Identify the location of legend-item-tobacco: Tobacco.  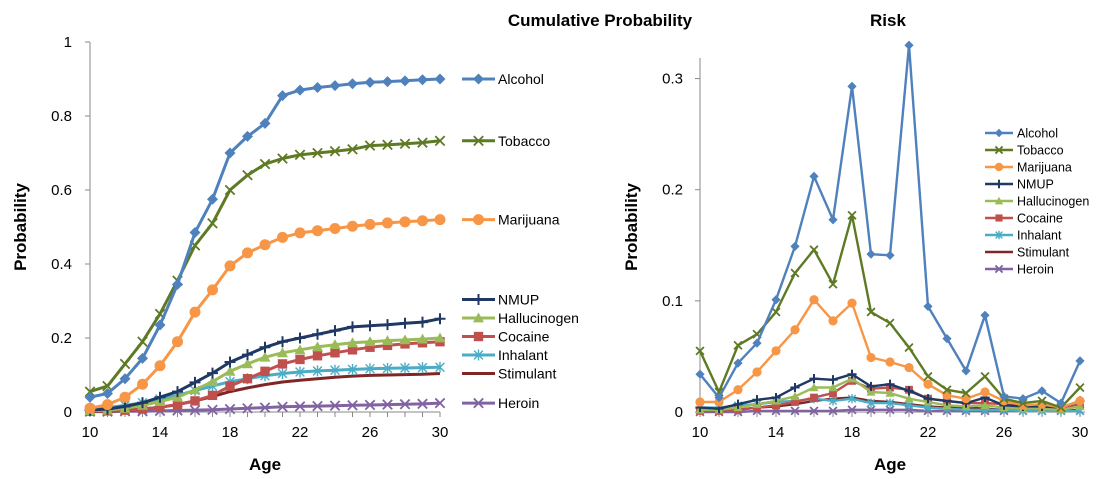
(1024, 151).